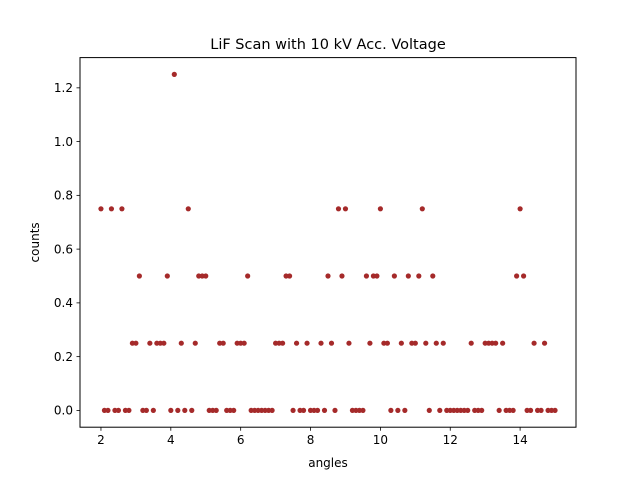  What do you see at coordinates (171, 440) in the screenshot?
I see `x-tick-label: 4` at bounding box center [171, 440].